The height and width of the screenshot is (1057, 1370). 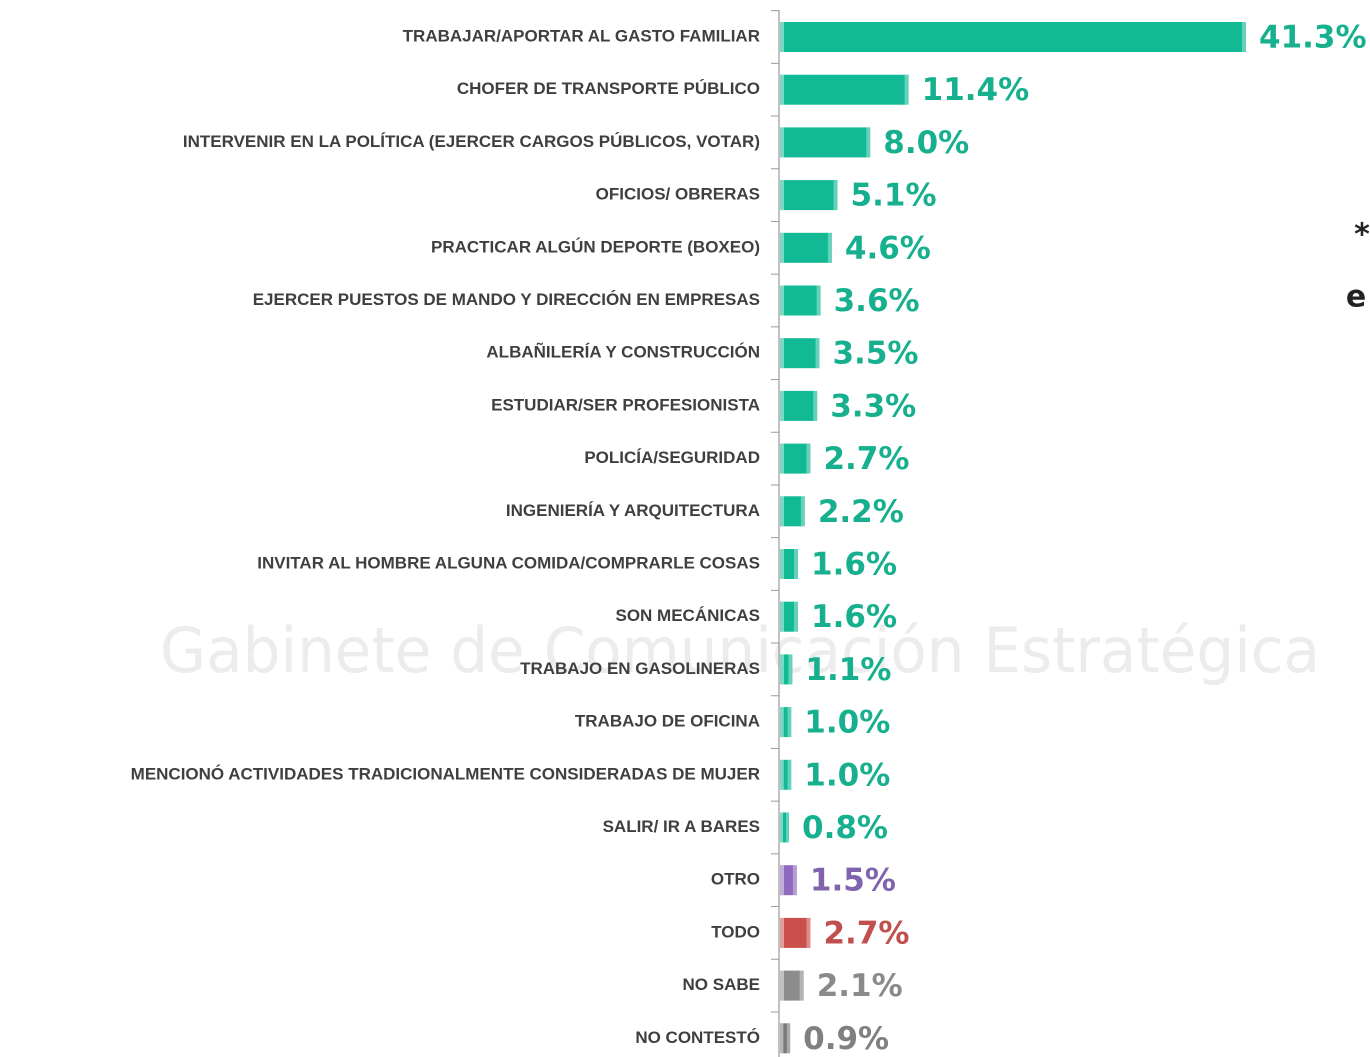 What do you see at coordinates (976, 90) in the screenshot?
I see `value-label: 11.4%` at bounding box center [976, 90].